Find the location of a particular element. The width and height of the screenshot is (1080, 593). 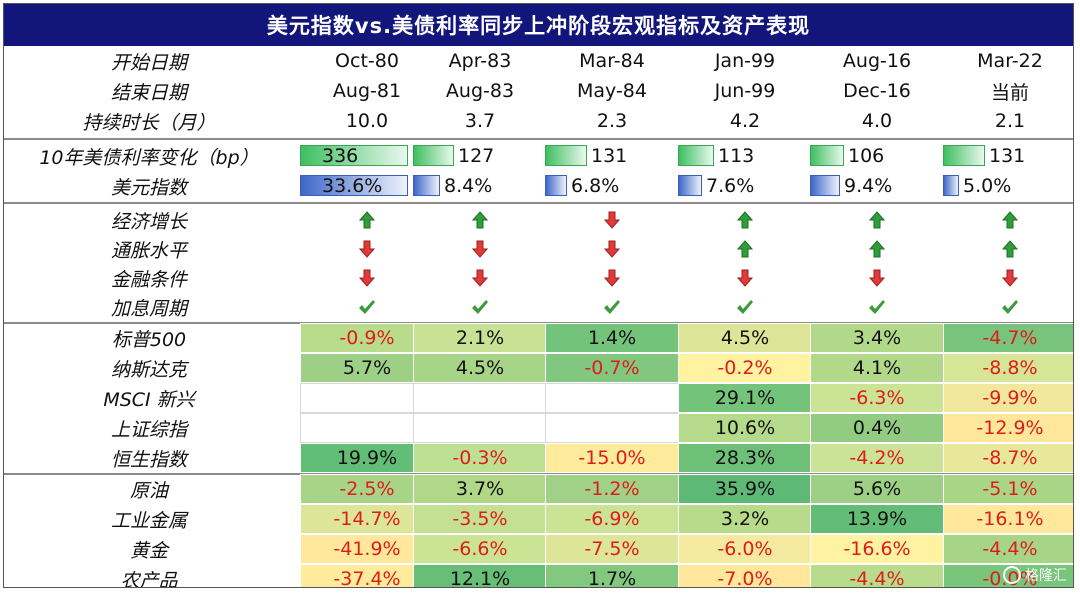

watermark-logo-icon is located at coordinates (1012, 575).